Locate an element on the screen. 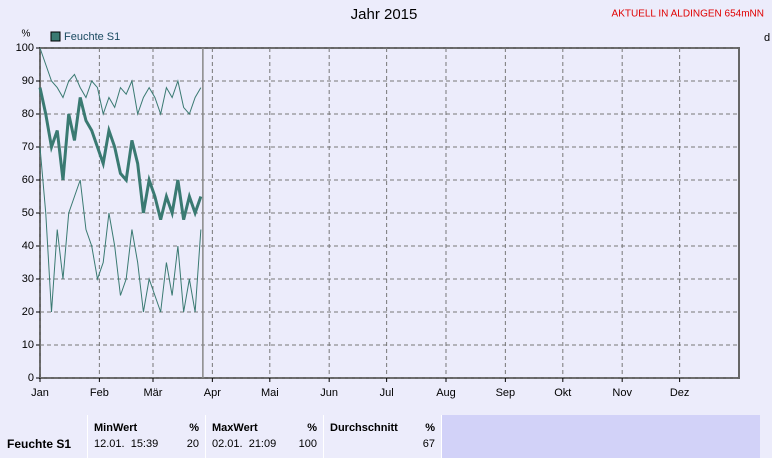 Image resolution: width=772 pixels, height=458 pixels. x-tick-label: Mär is located at coordinates (153, 393).